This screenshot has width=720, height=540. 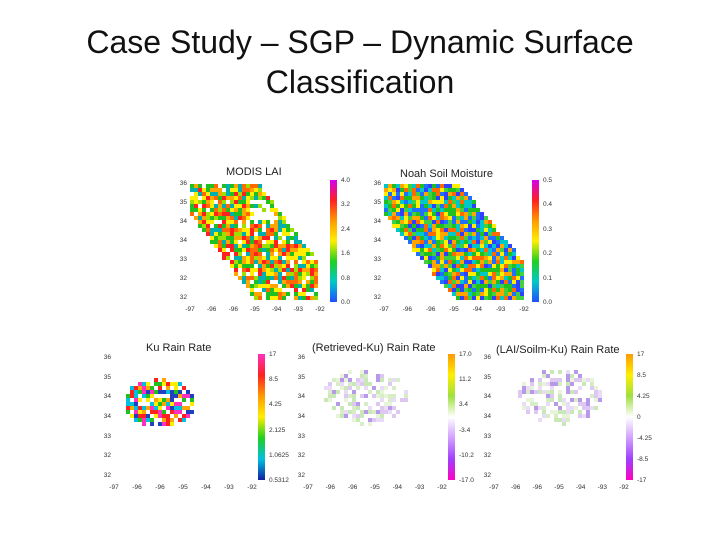 What do you see at coordinates (548, 254) in the screenshot?
I see `colorbar-tick-label: 0.2` at bounding box center [548, 254].